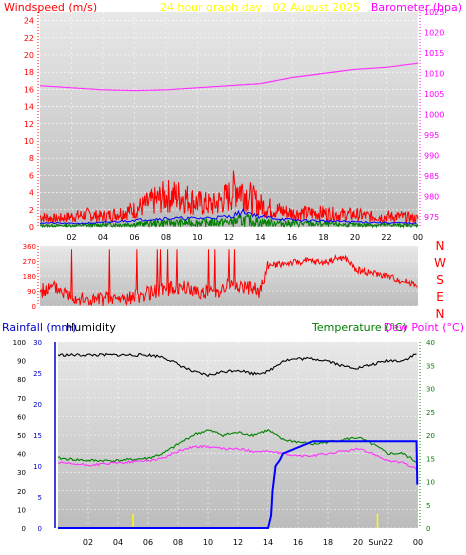 This screenshot has width=466, height=555. I want to click on humidity-axis-title: Humidity, so click(91, 327).